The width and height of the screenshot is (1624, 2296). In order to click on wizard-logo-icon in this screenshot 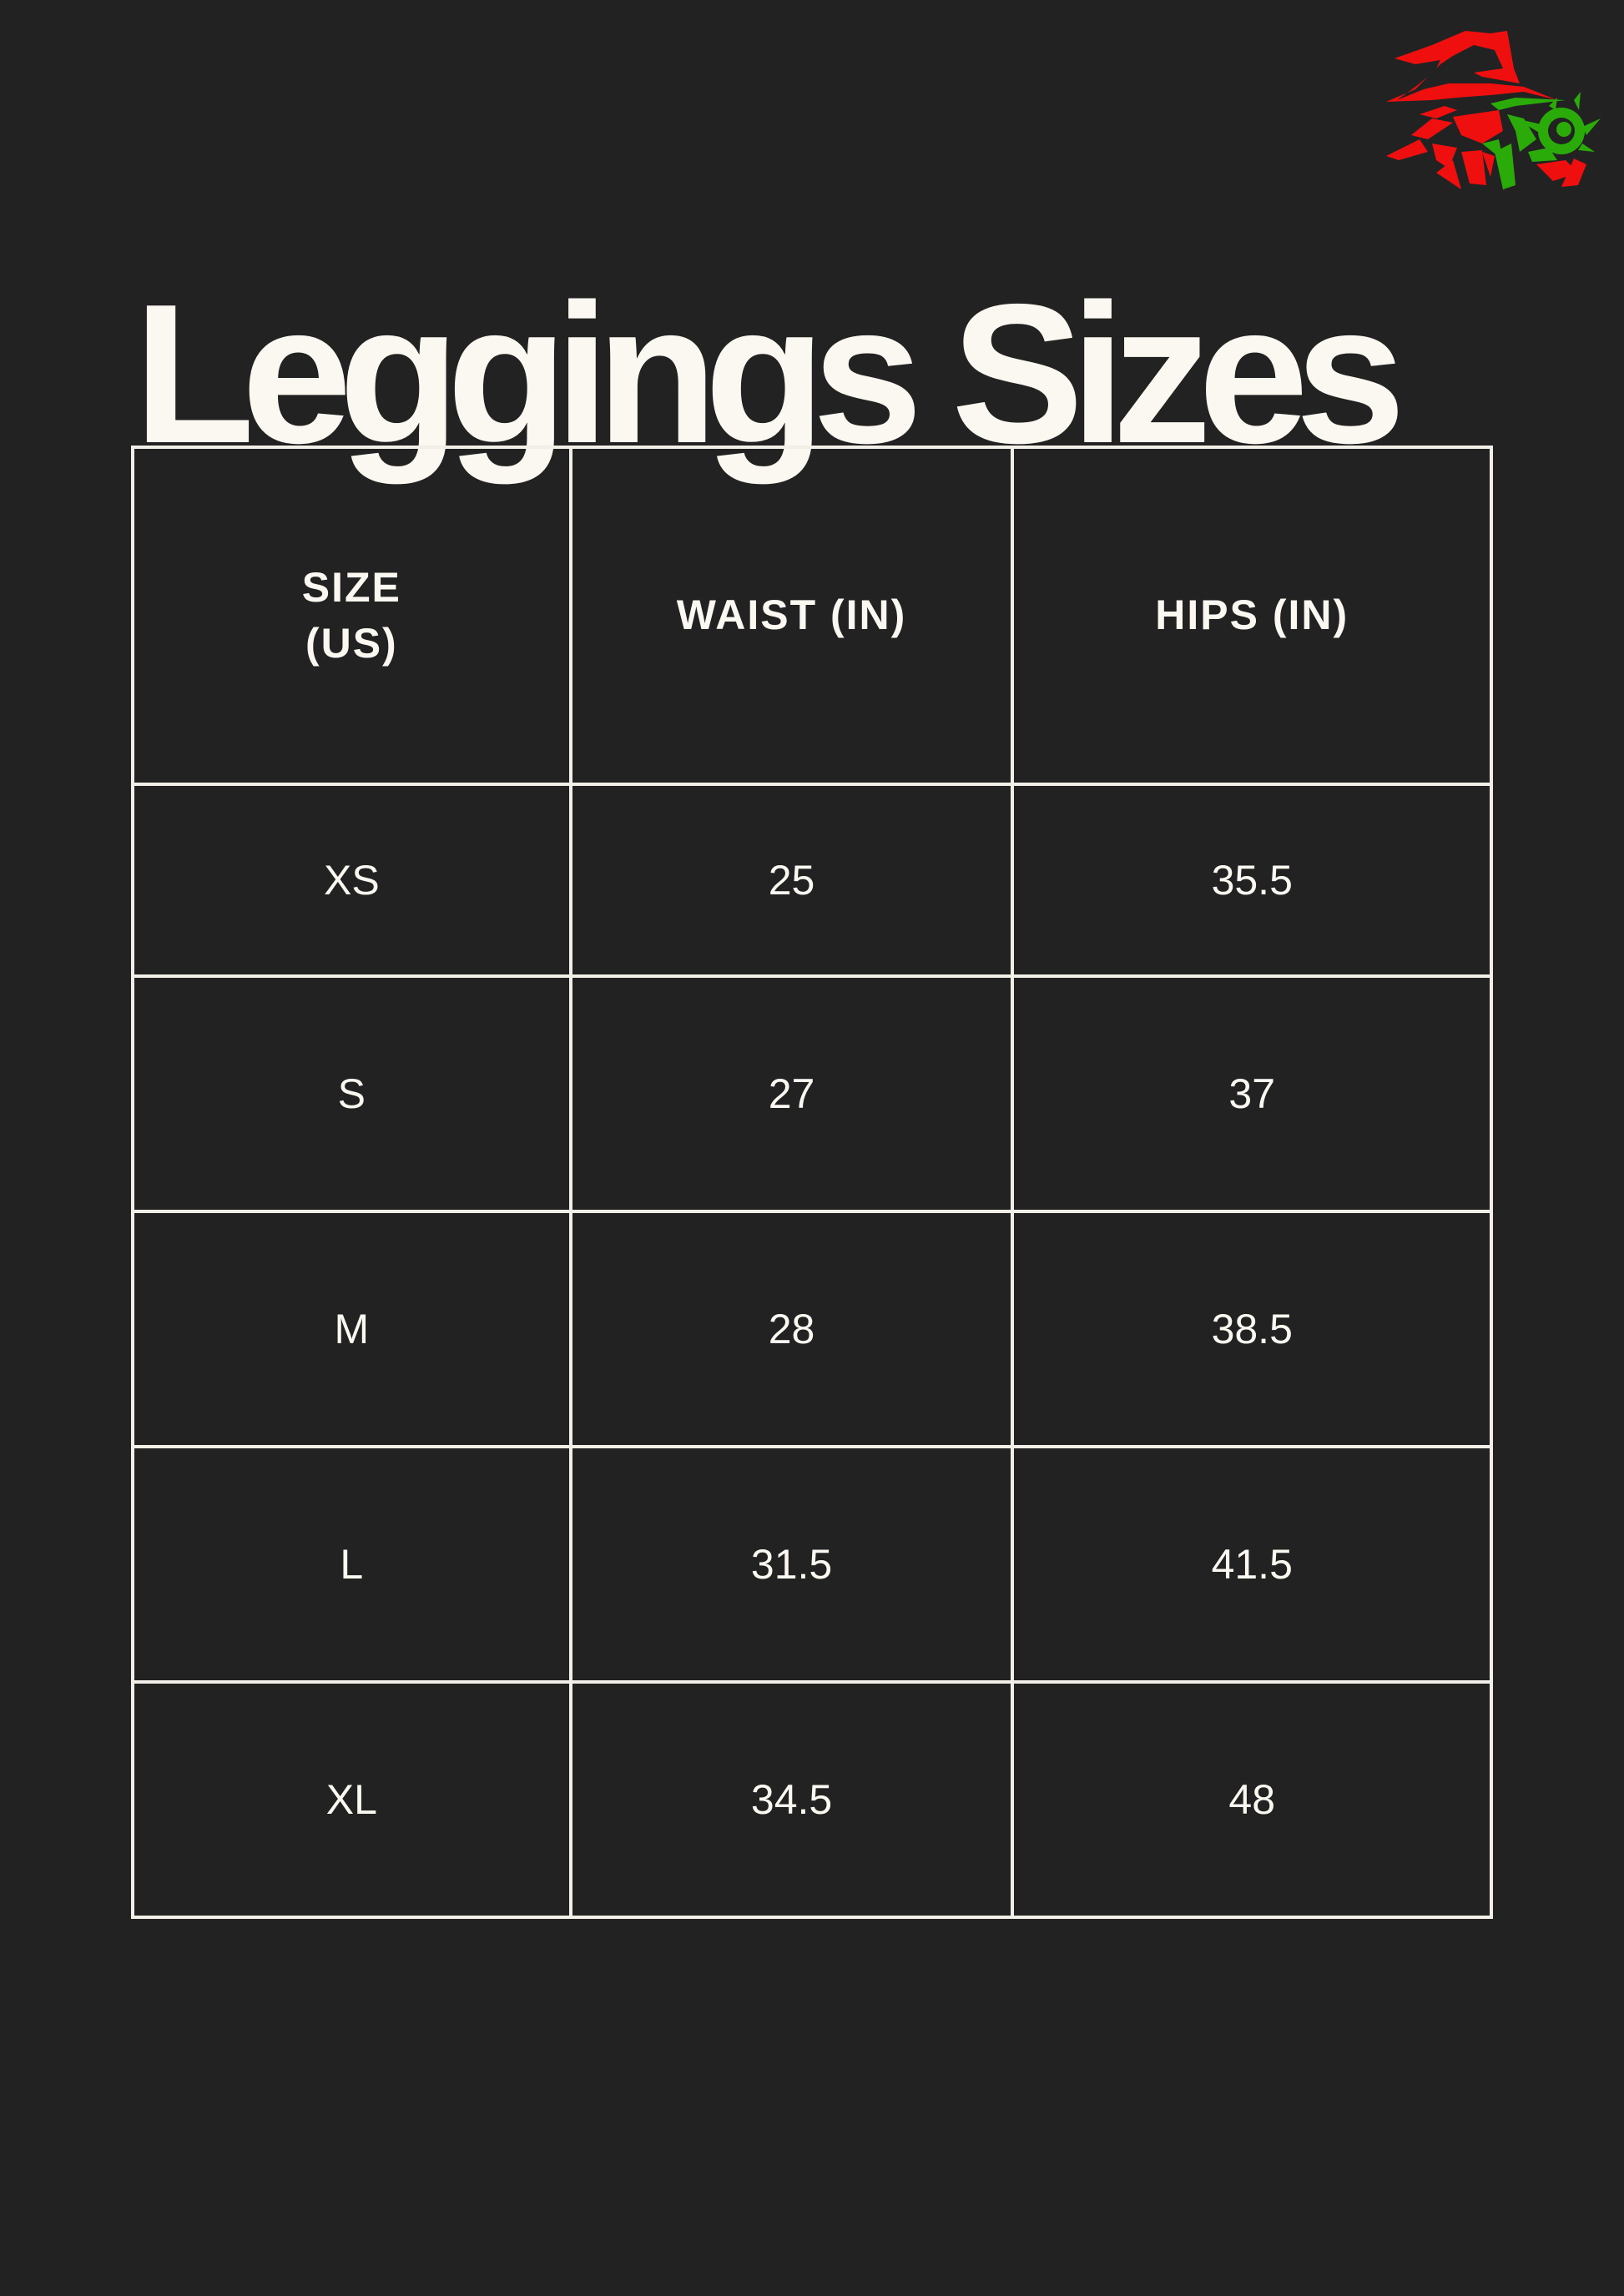, I will do `click(1493, 110)`.